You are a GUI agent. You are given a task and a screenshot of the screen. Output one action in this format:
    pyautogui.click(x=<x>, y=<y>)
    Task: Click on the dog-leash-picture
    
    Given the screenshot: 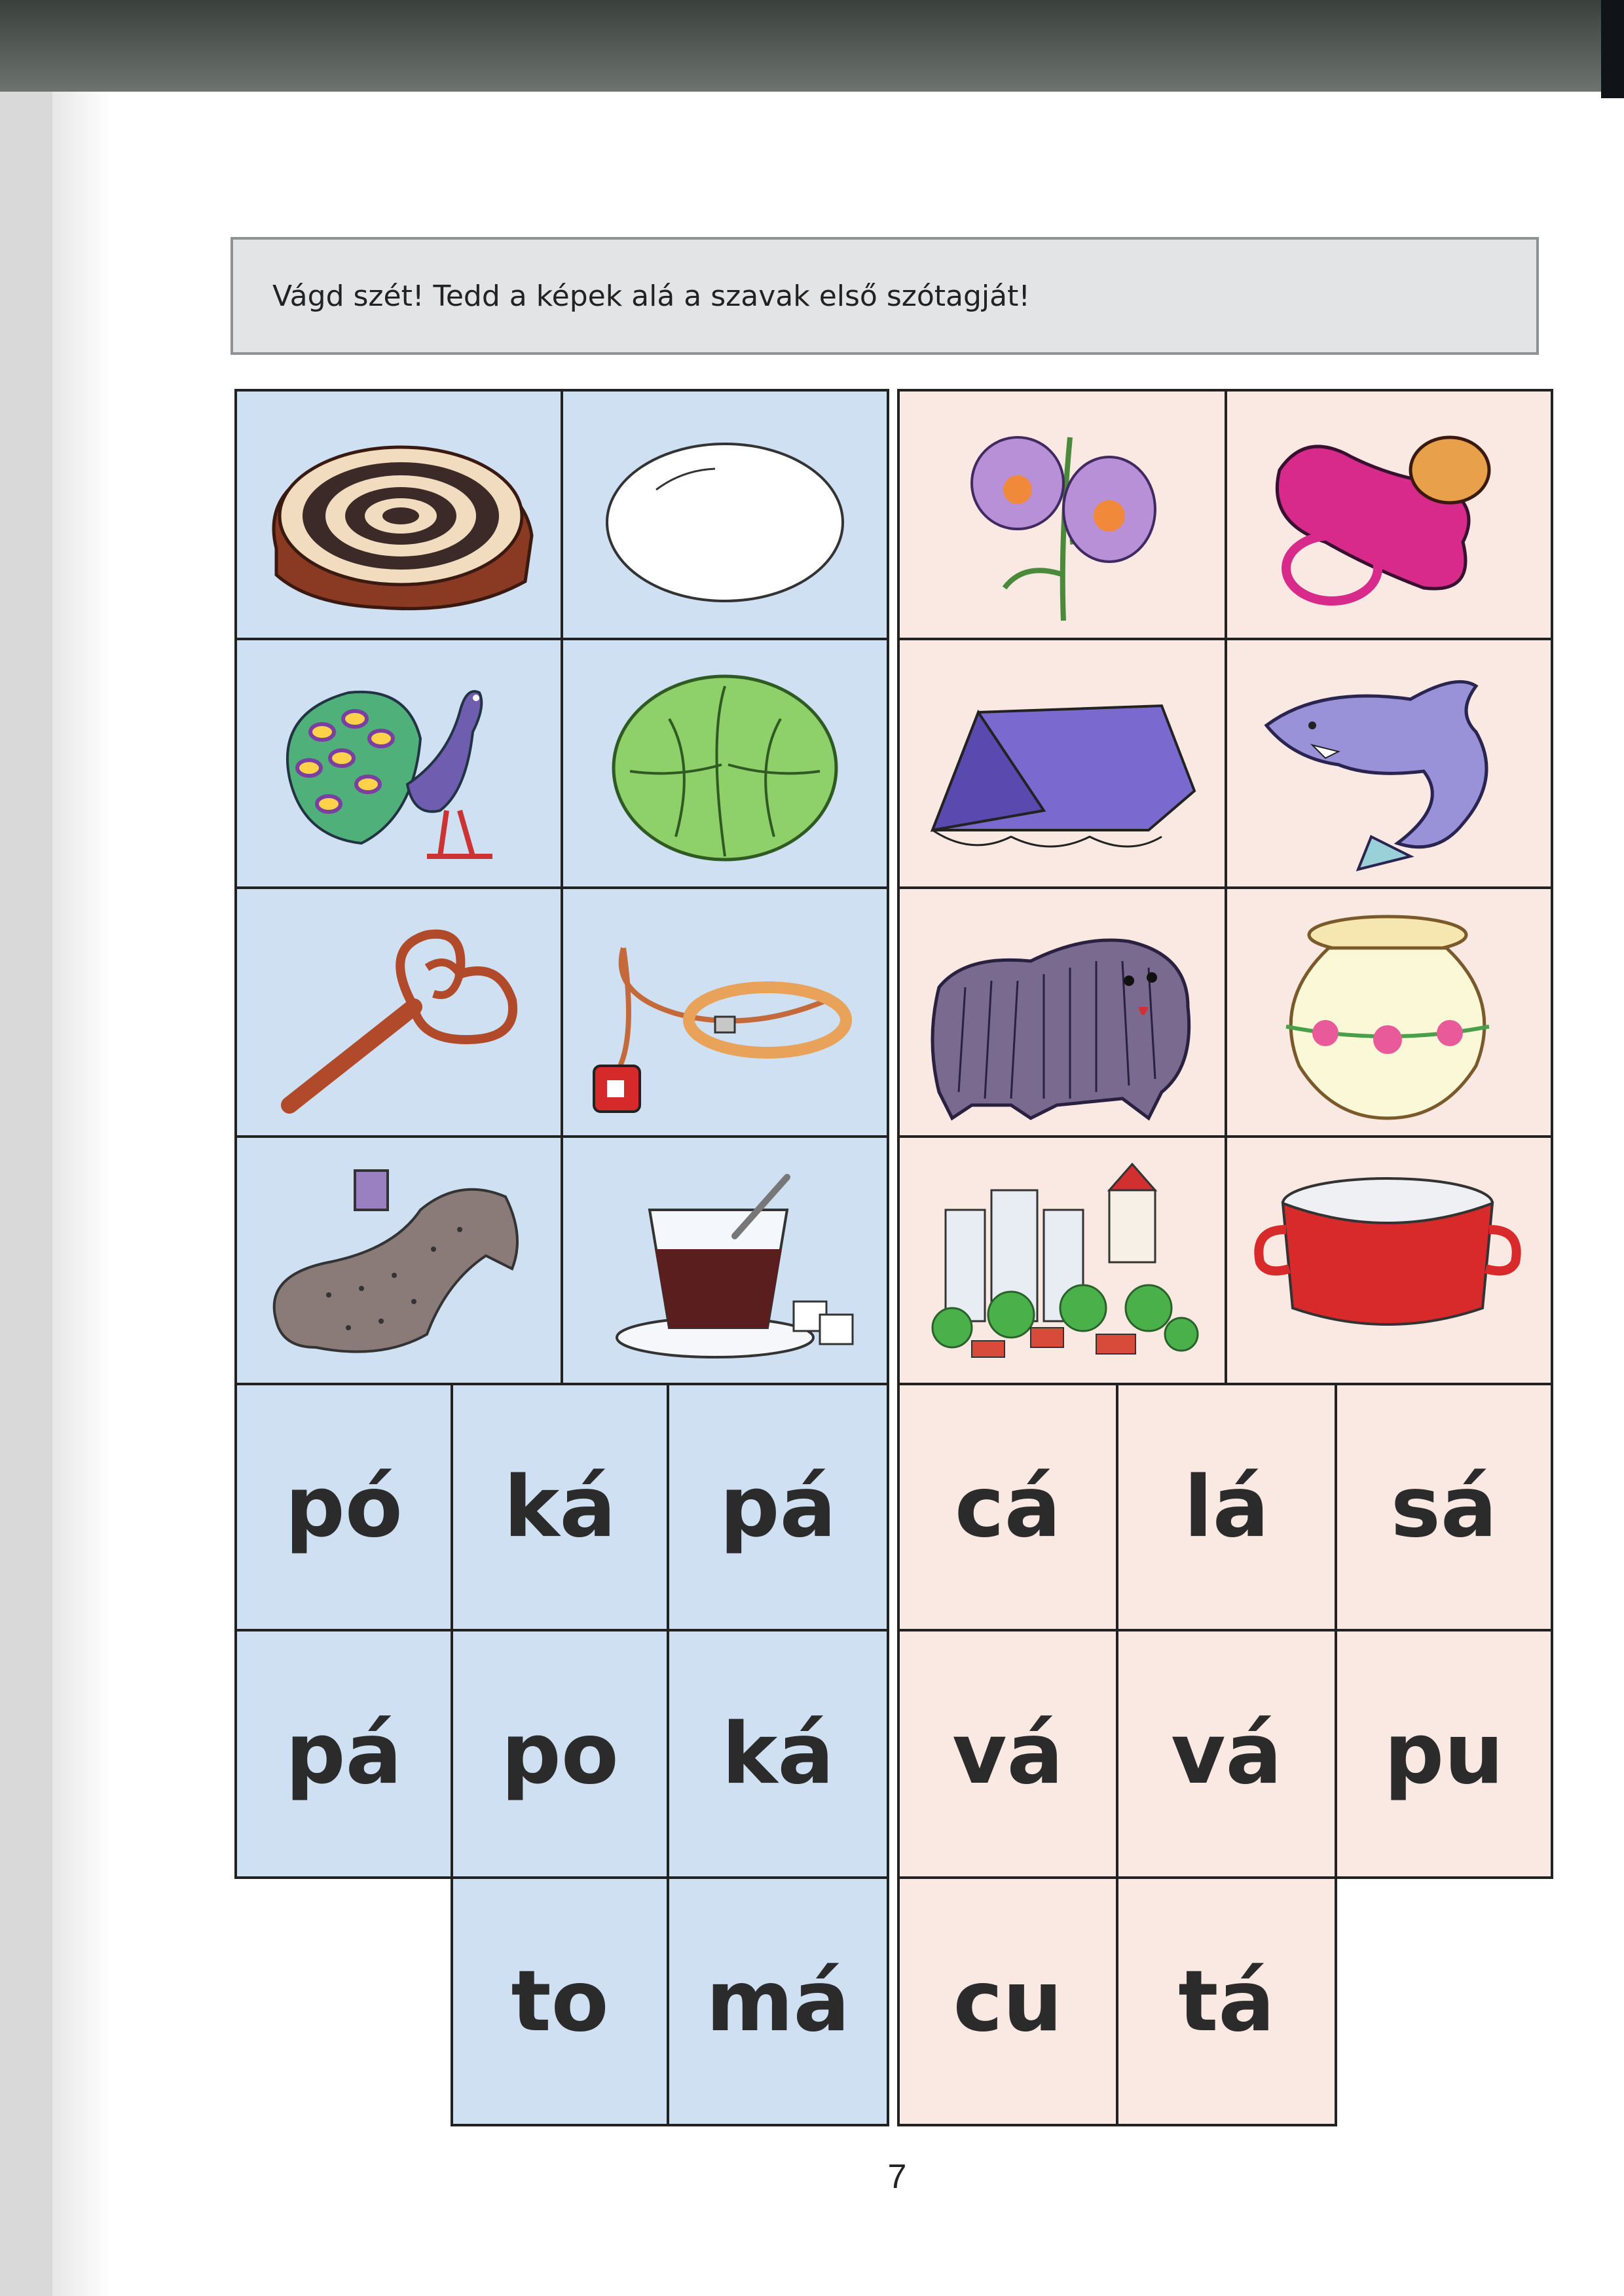 What is the action you would take?
    pyautogui.click(x=725, y=1017)
    